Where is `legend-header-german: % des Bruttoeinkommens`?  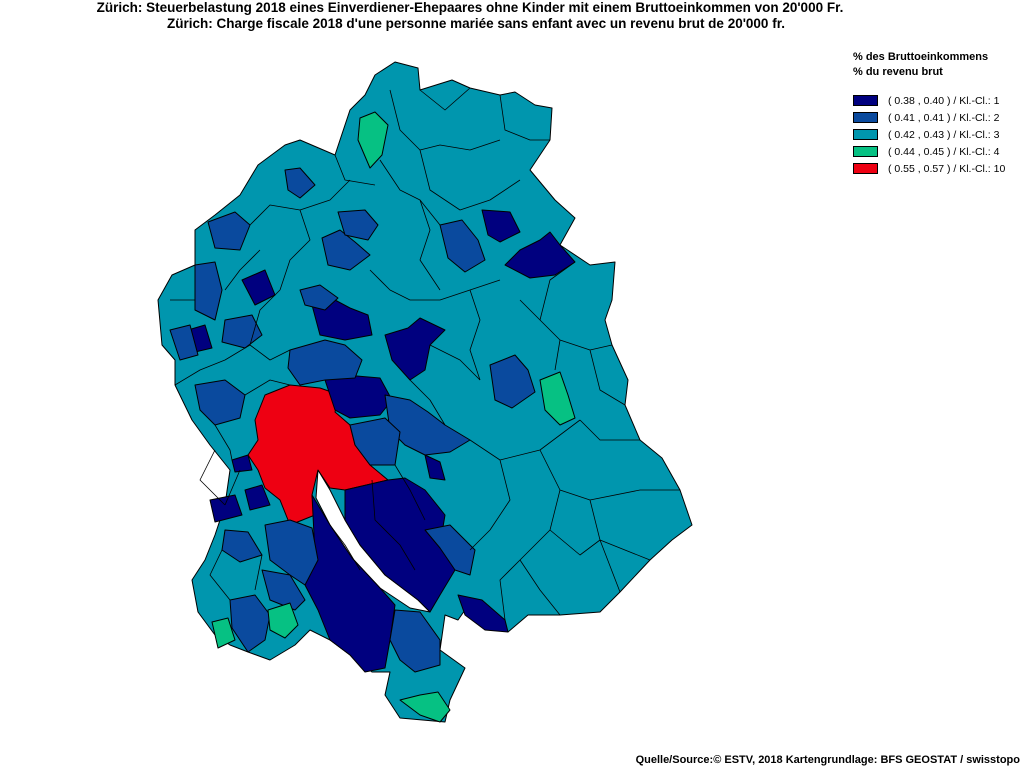 legend-header-german: % des Bruttoeinkommens is located at coordinates (921, 57).